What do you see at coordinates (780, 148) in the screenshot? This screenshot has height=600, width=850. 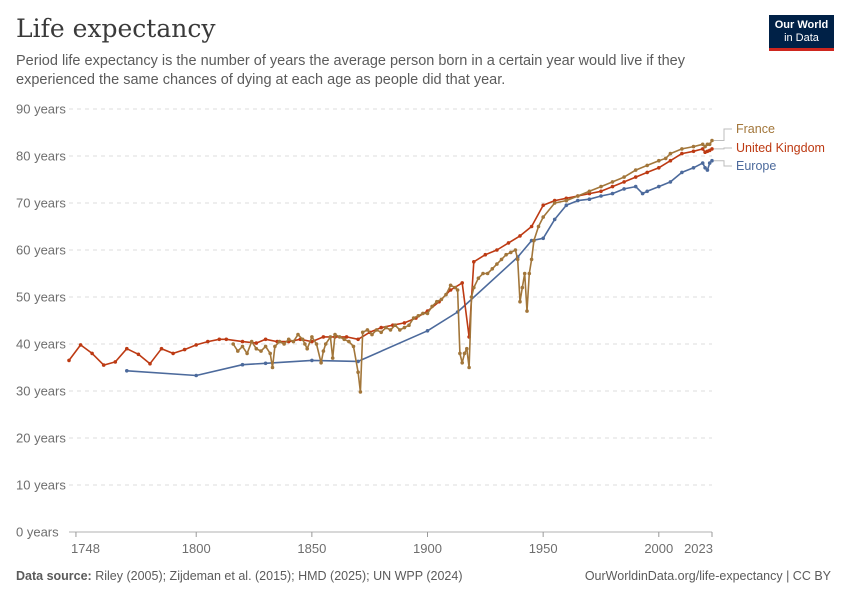 I see `legend-label: United Kingdom` at bounding box center [780, 148].